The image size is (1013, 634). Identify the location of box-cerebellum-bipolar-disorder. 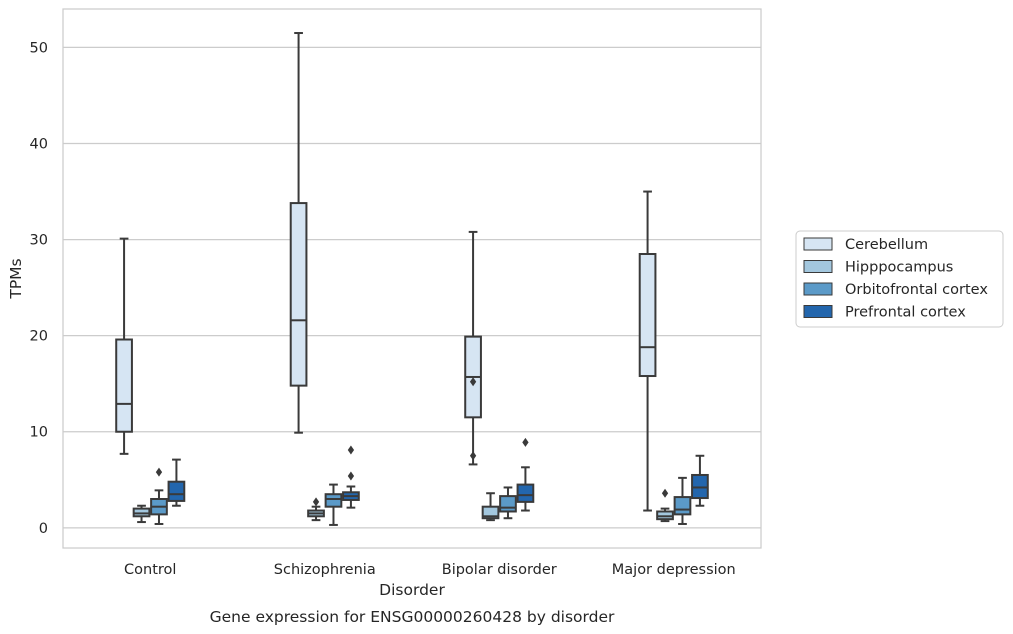
(473, 348).